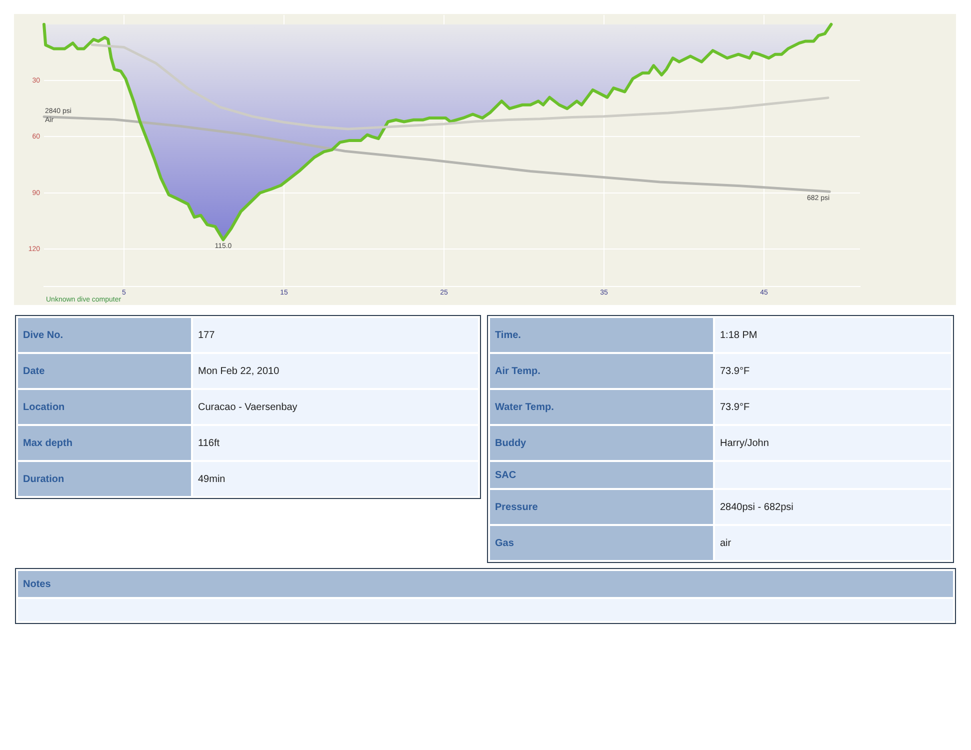 Image resolution: width=971 pixels, height=750 pixels. Describe the element at coordinates (601, 443) in the screenshot. I see `category-label: Buddy` at that location.